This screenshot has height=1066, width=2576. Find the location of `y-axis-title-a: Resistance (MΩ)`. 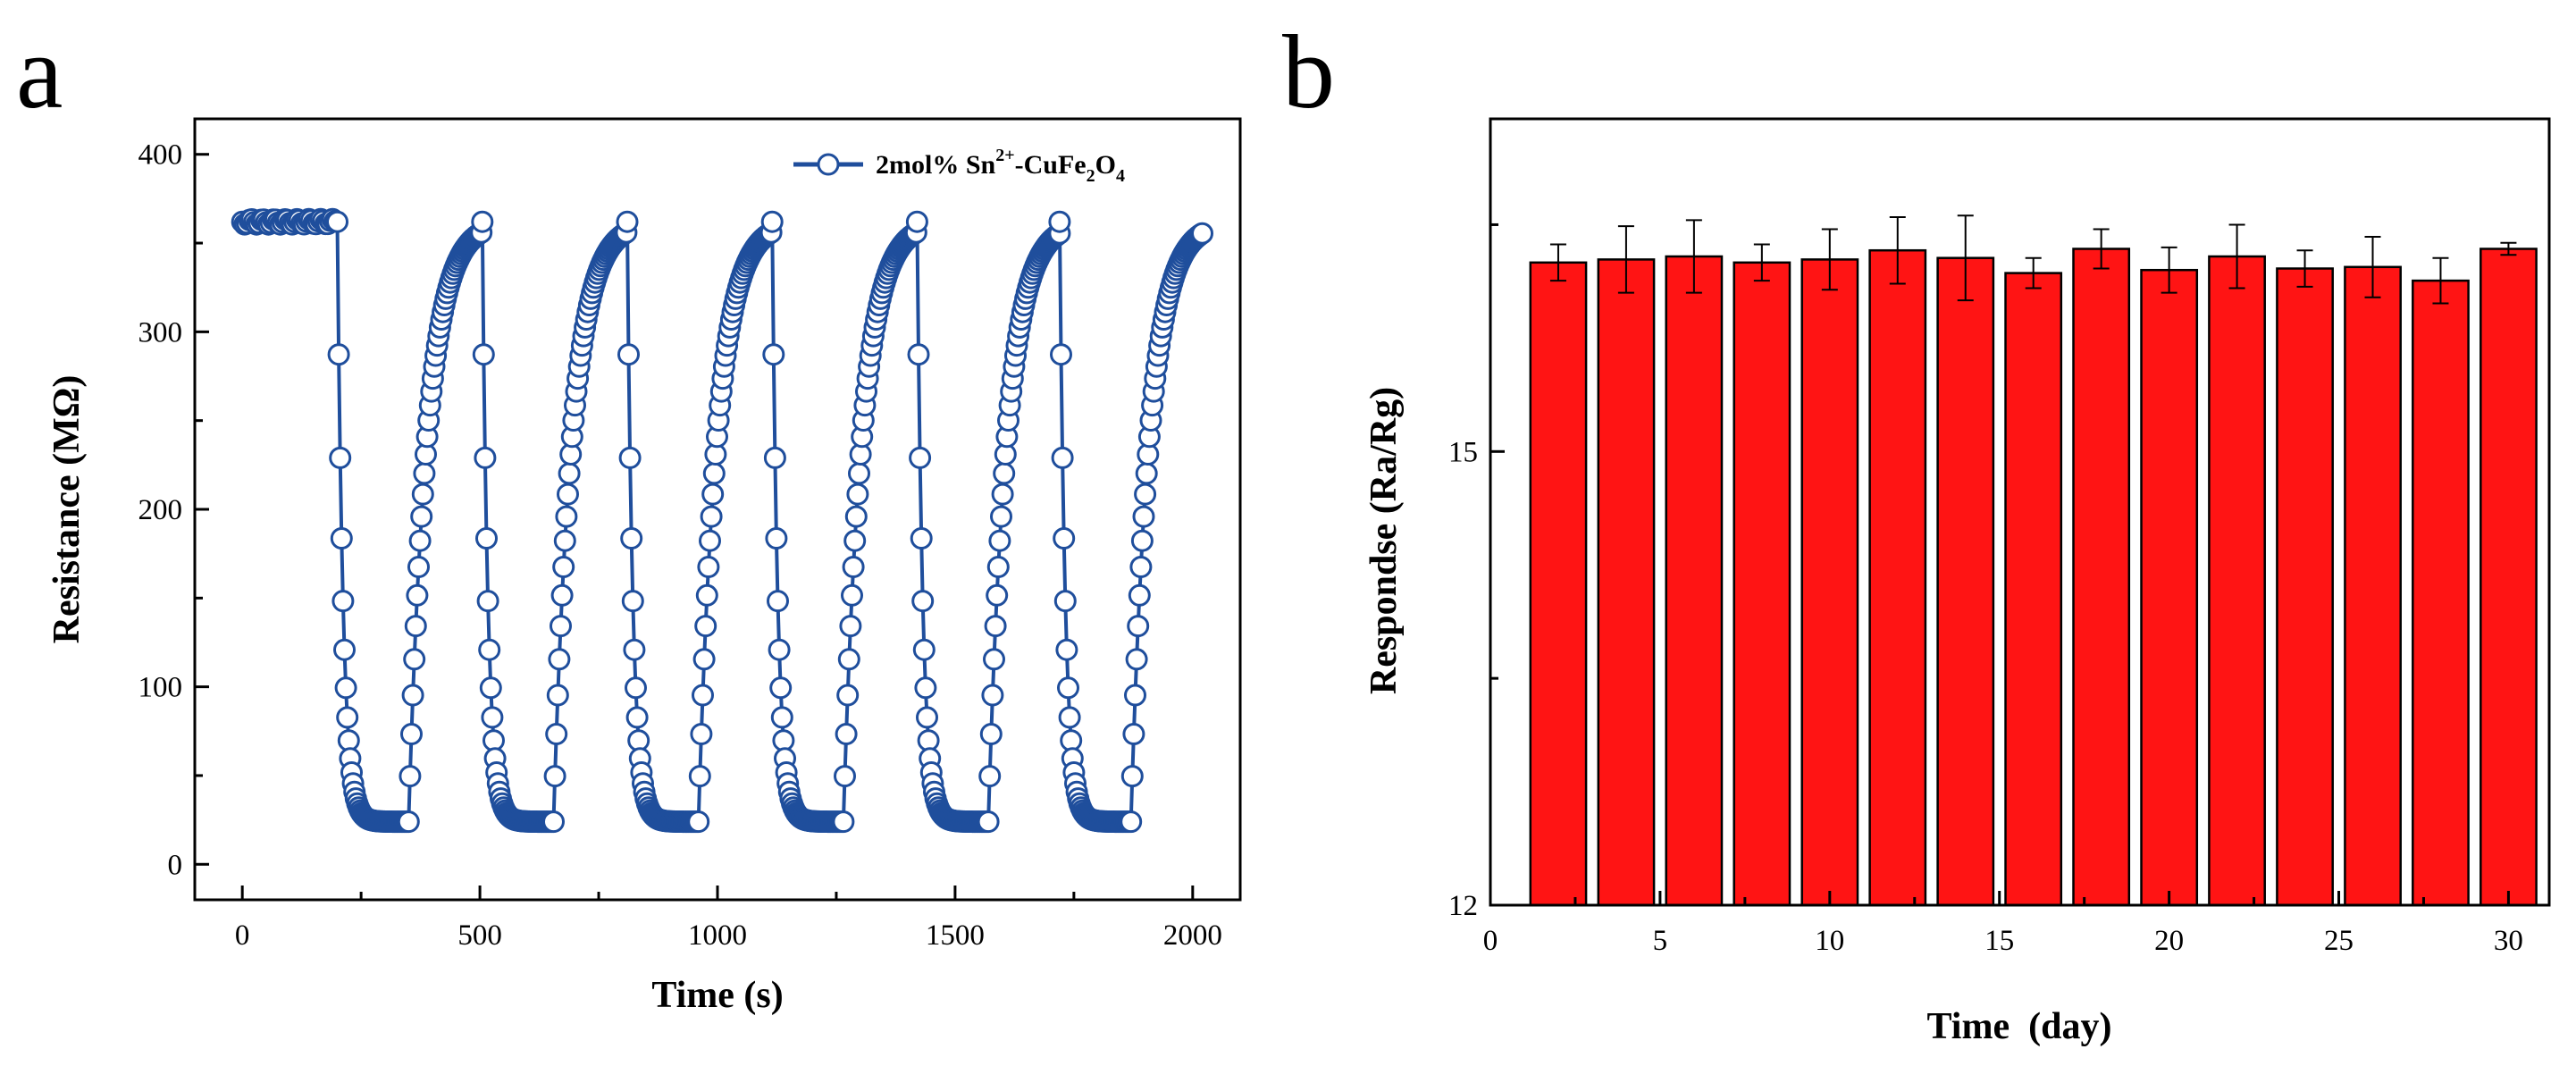

y-axis-title-a: Resistance (MΩ) is located at coordinates (67, 509).